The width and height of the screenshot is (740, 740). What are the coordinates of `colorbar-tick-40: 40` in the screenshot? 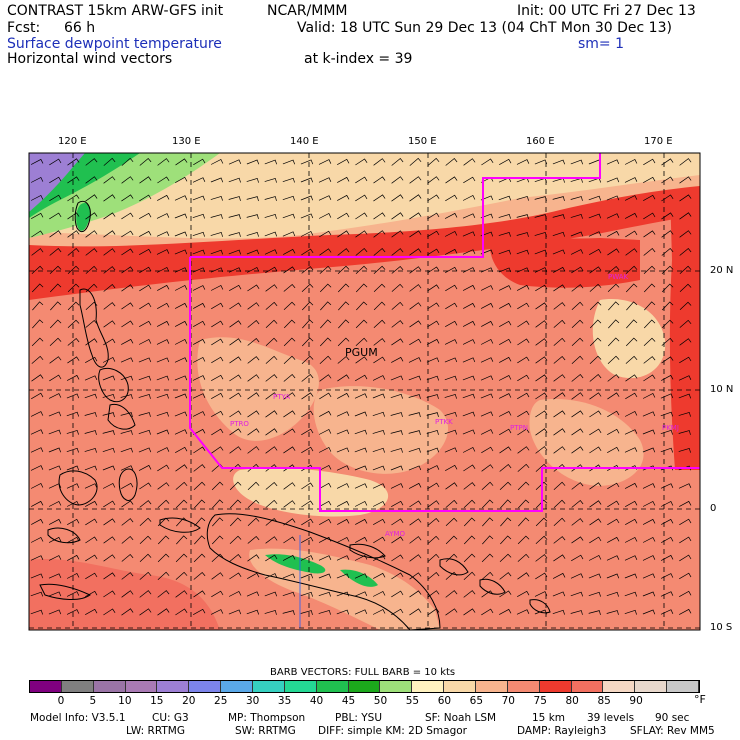 It's located at (316, 701).